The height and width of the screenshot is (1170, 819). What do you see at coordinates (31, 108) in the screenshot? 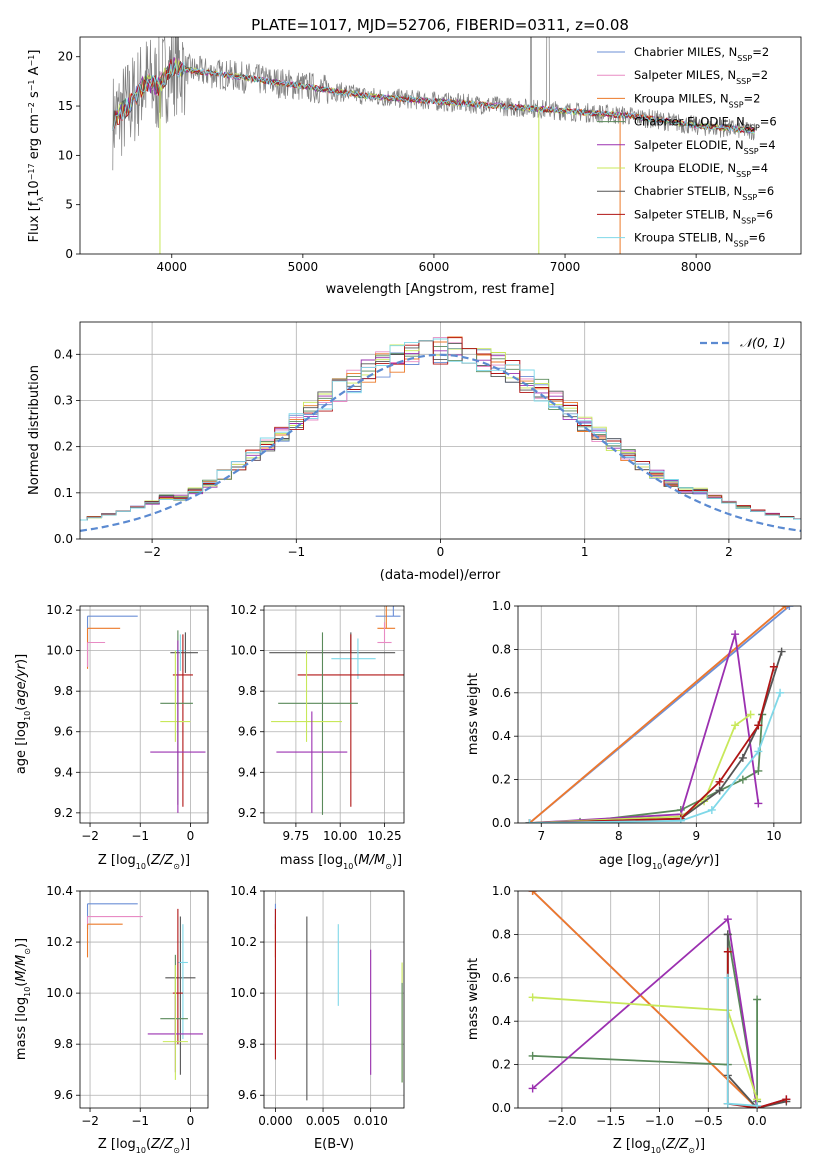
I see `label-part: −2` at bounding box center [31, 108].